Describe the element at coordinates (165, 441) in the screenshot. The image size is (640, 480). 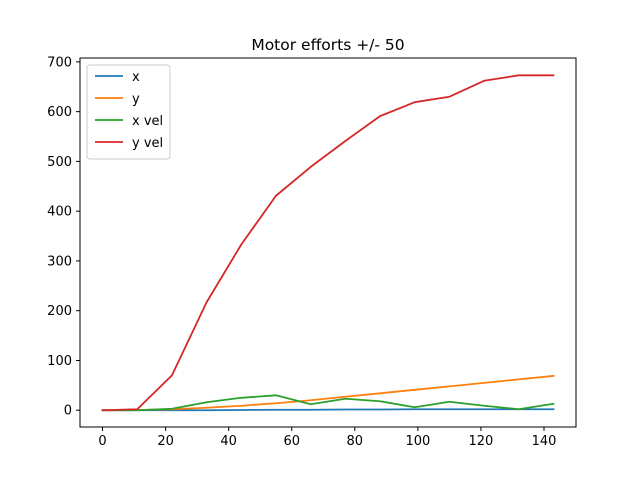
I see `x-tick-label: 20` at that location.